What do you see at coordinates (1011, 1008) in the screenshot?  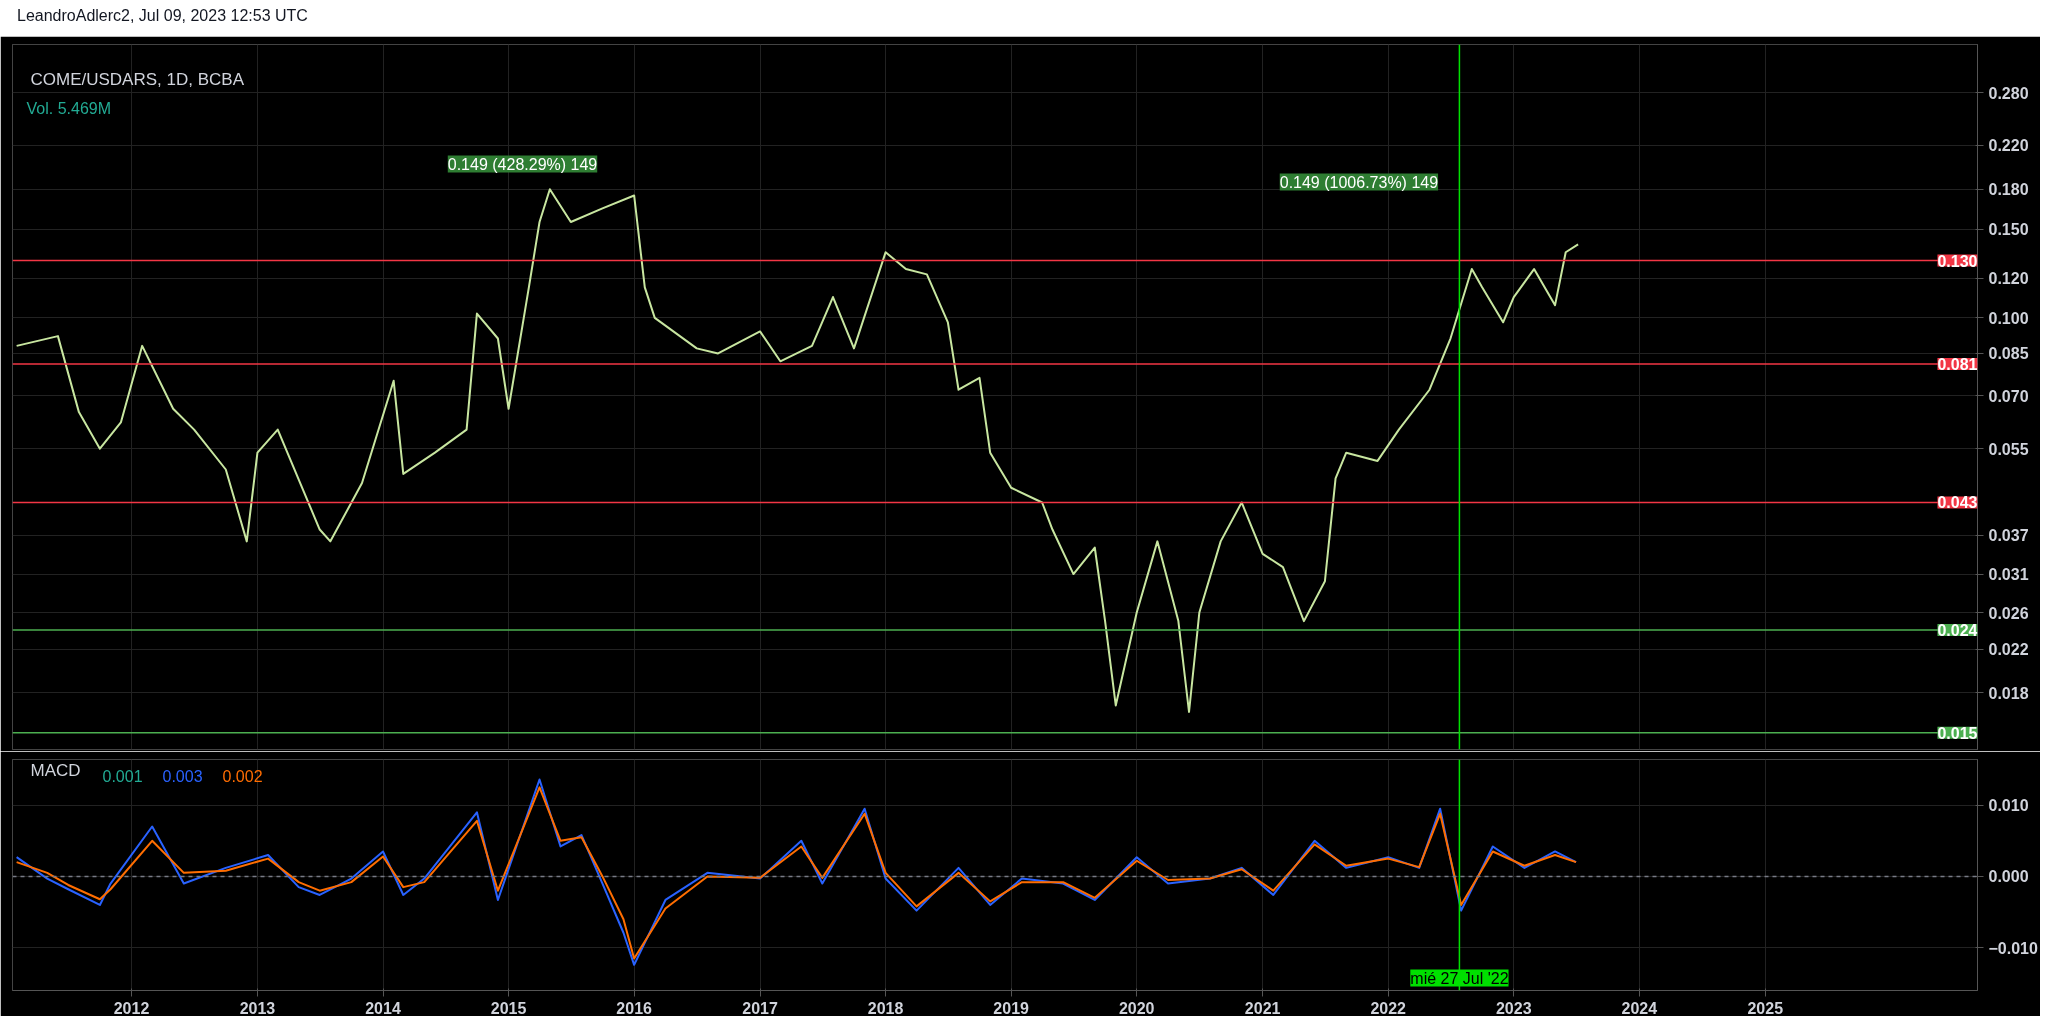 I see `x-tick-label: 2019` at bounding box center [1011, 1008].